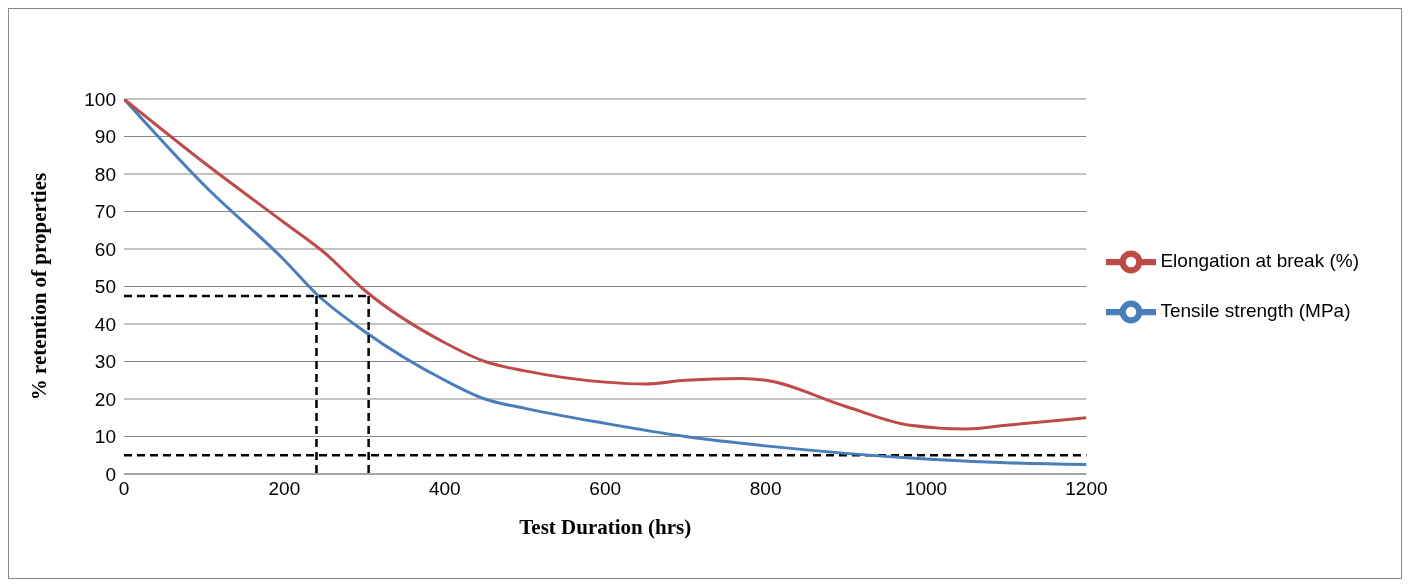 The height and width of the screenshot is (587, 1410). Describe the element at coordinates (110, 474) in the screenshot. I see `y-tick-label: 0` at that location.